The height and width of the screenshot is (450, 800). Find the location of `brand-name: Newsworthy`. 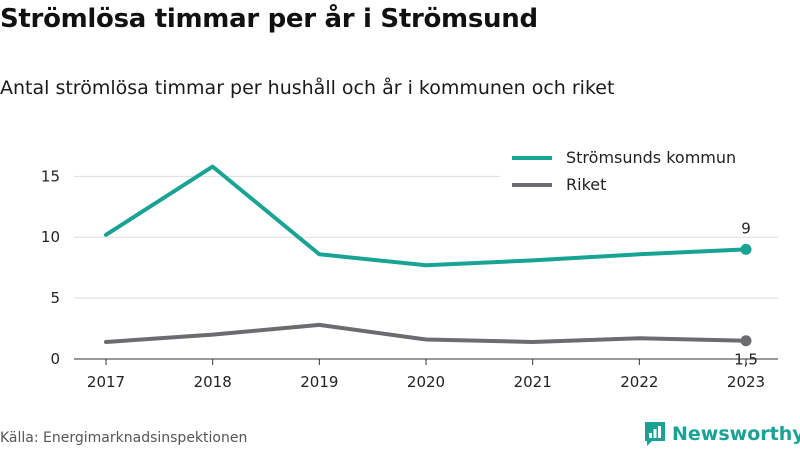

brand-name: Newsworthy is located at coordinates (736, 434).